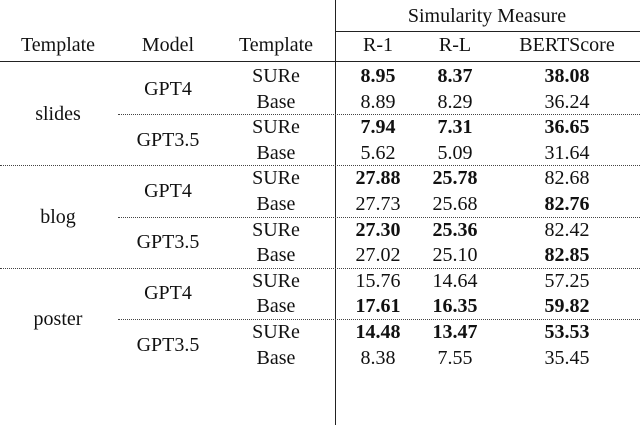 Image resolution: width=640 pixels, height=425 pixels. I want to click on r1-cell: 27.30, so click(378, 229).